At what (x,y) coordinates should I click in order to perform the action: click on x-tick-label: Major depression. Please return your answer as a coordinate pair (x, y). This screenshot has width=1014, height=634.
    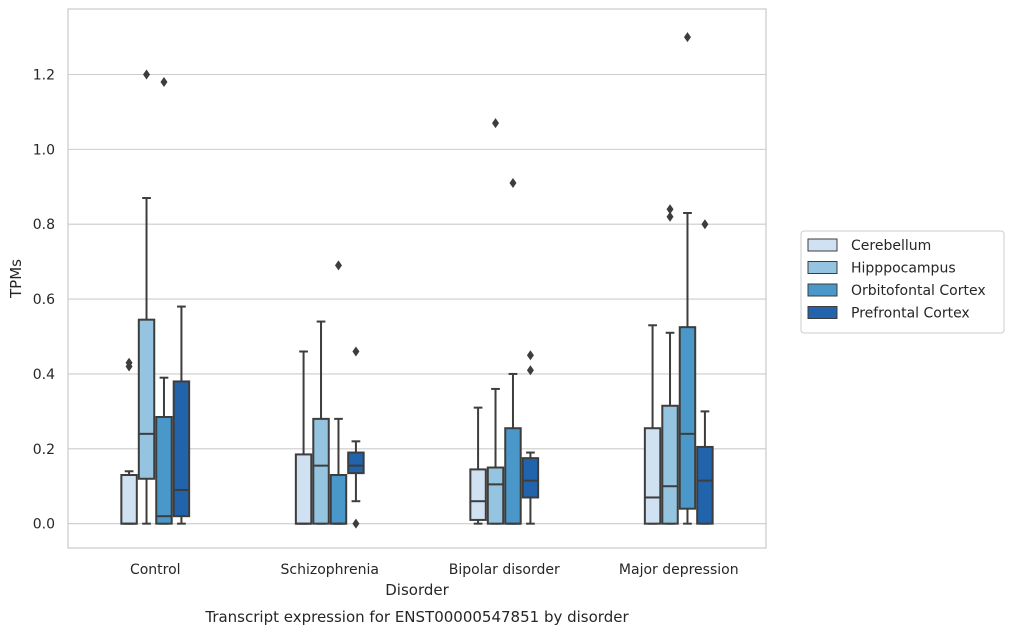
    Looking at the image, I should click on (679, 570).